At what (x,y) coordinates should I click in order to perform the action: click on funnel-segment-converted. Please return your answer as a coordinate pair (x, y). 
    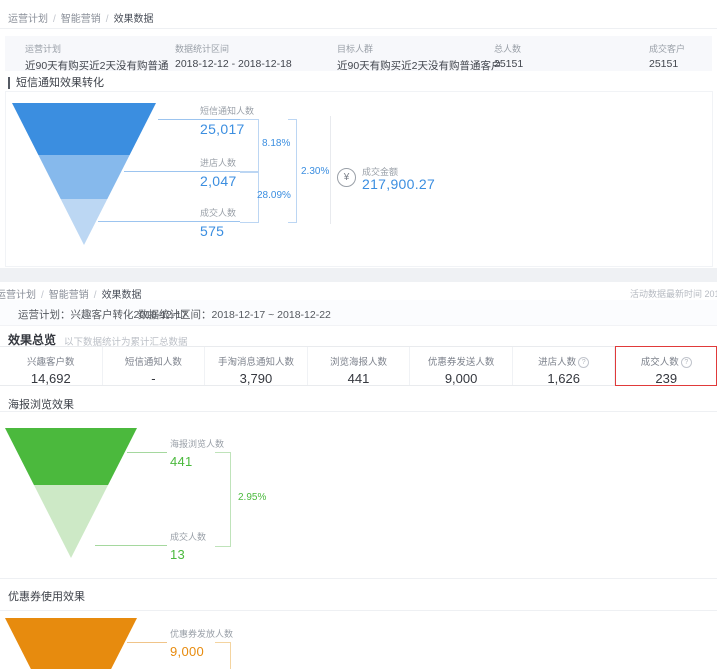
    Looking at the image, I should click on (71, 521).